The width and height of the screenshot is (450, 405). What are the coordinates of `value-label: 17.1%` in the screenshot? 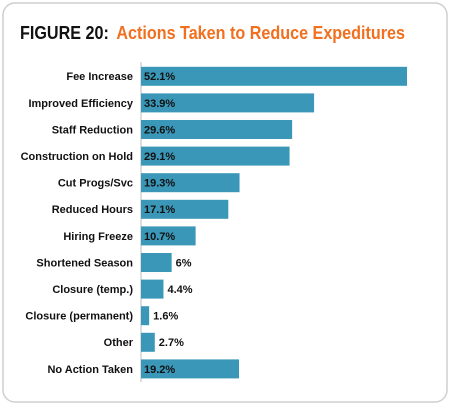 It's located at (159, 210).